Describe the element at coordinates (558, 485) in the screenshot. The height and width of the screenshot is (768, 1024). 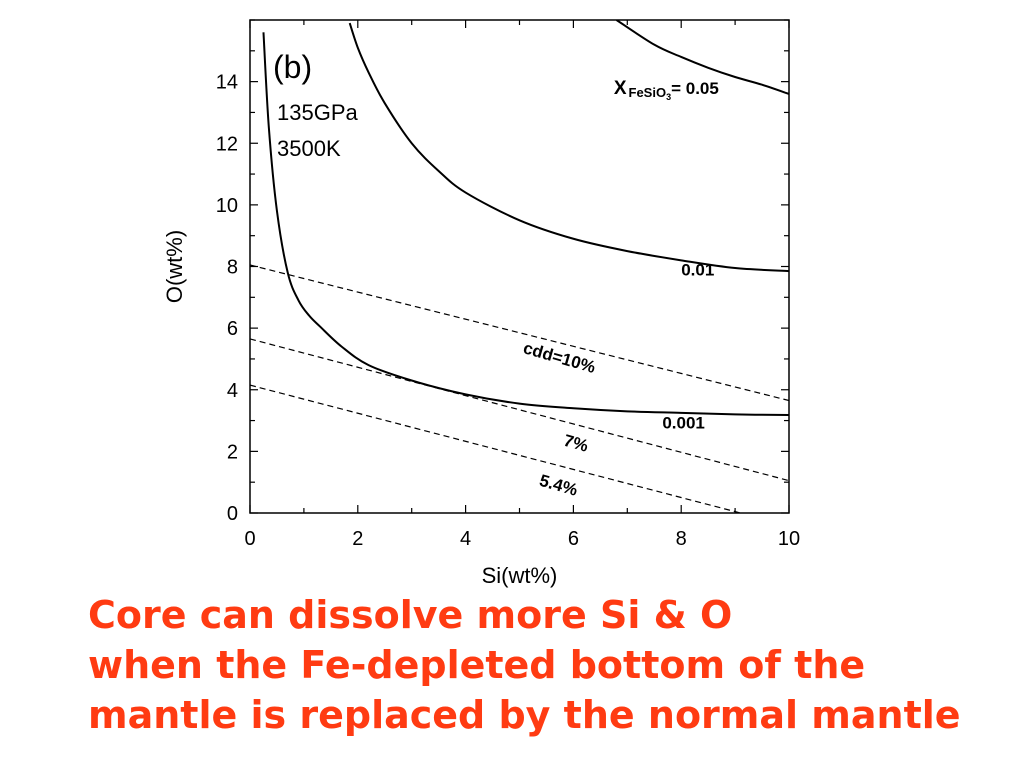
I see `annotation-label: 5.4%` at that location.